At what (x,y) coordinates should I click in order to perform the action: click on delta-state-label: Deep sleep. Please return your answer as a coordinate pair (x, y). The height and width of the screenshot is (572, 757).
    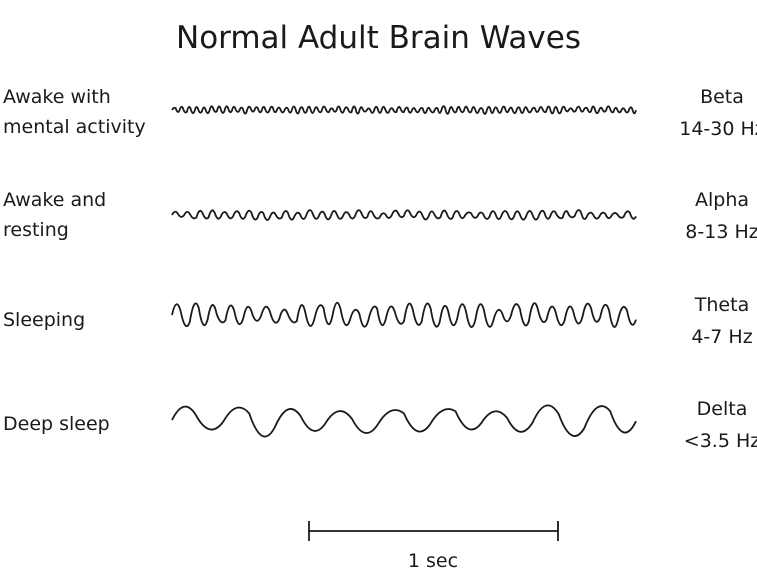
    Looking at the image, I should click on (56, 424).